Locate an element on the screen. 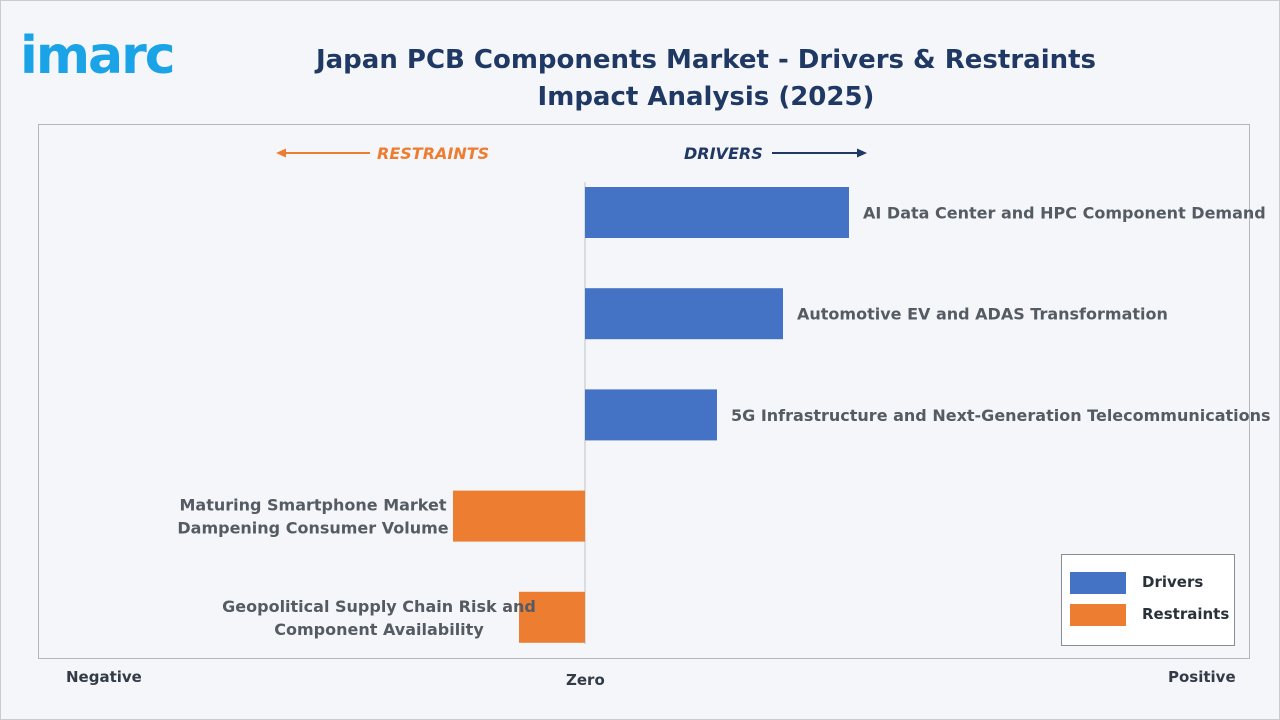  logo-text: imarc is located at coordinates (98, 56).